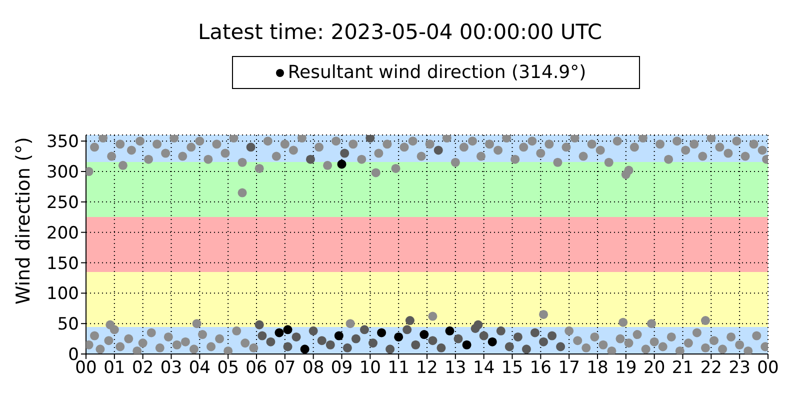 The height and width of the screenshot is (400, 800). I want to click on x-tick-label: 19, so click(626, 368).